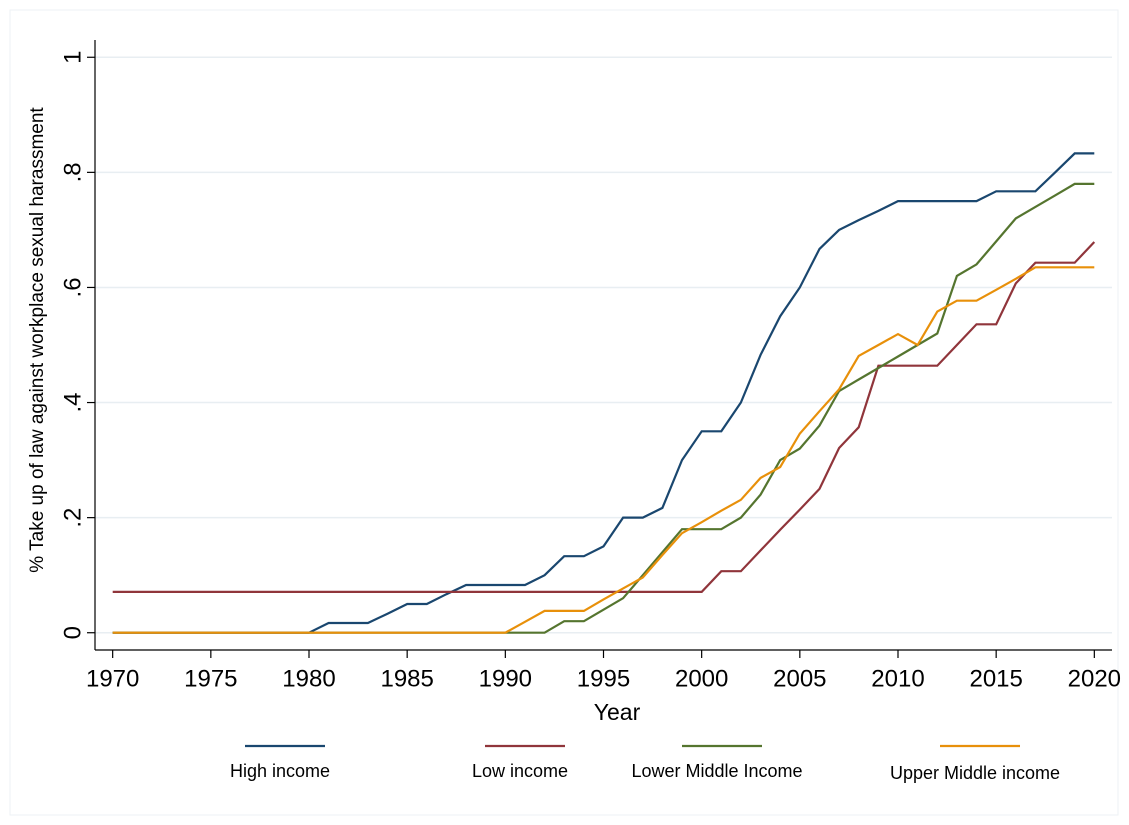 This screenshot has height=825, width=1129. Describe the element at coordinates (975, 773) in the screenshot. I see `legend-label: Upper Middle income` at that location.